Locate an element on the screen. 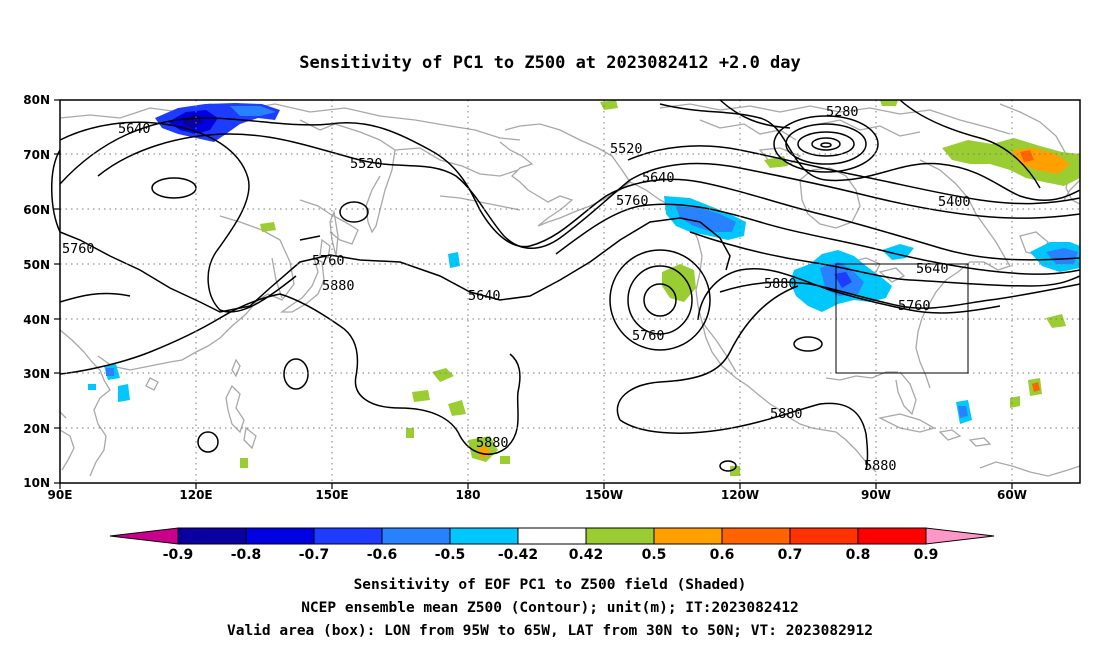 The height and width of the screenshot is (650, 1100). latitude-labels: 80N 70N 60N 50N 40N 30N 20N 10N is located at coordinates (36, 291).